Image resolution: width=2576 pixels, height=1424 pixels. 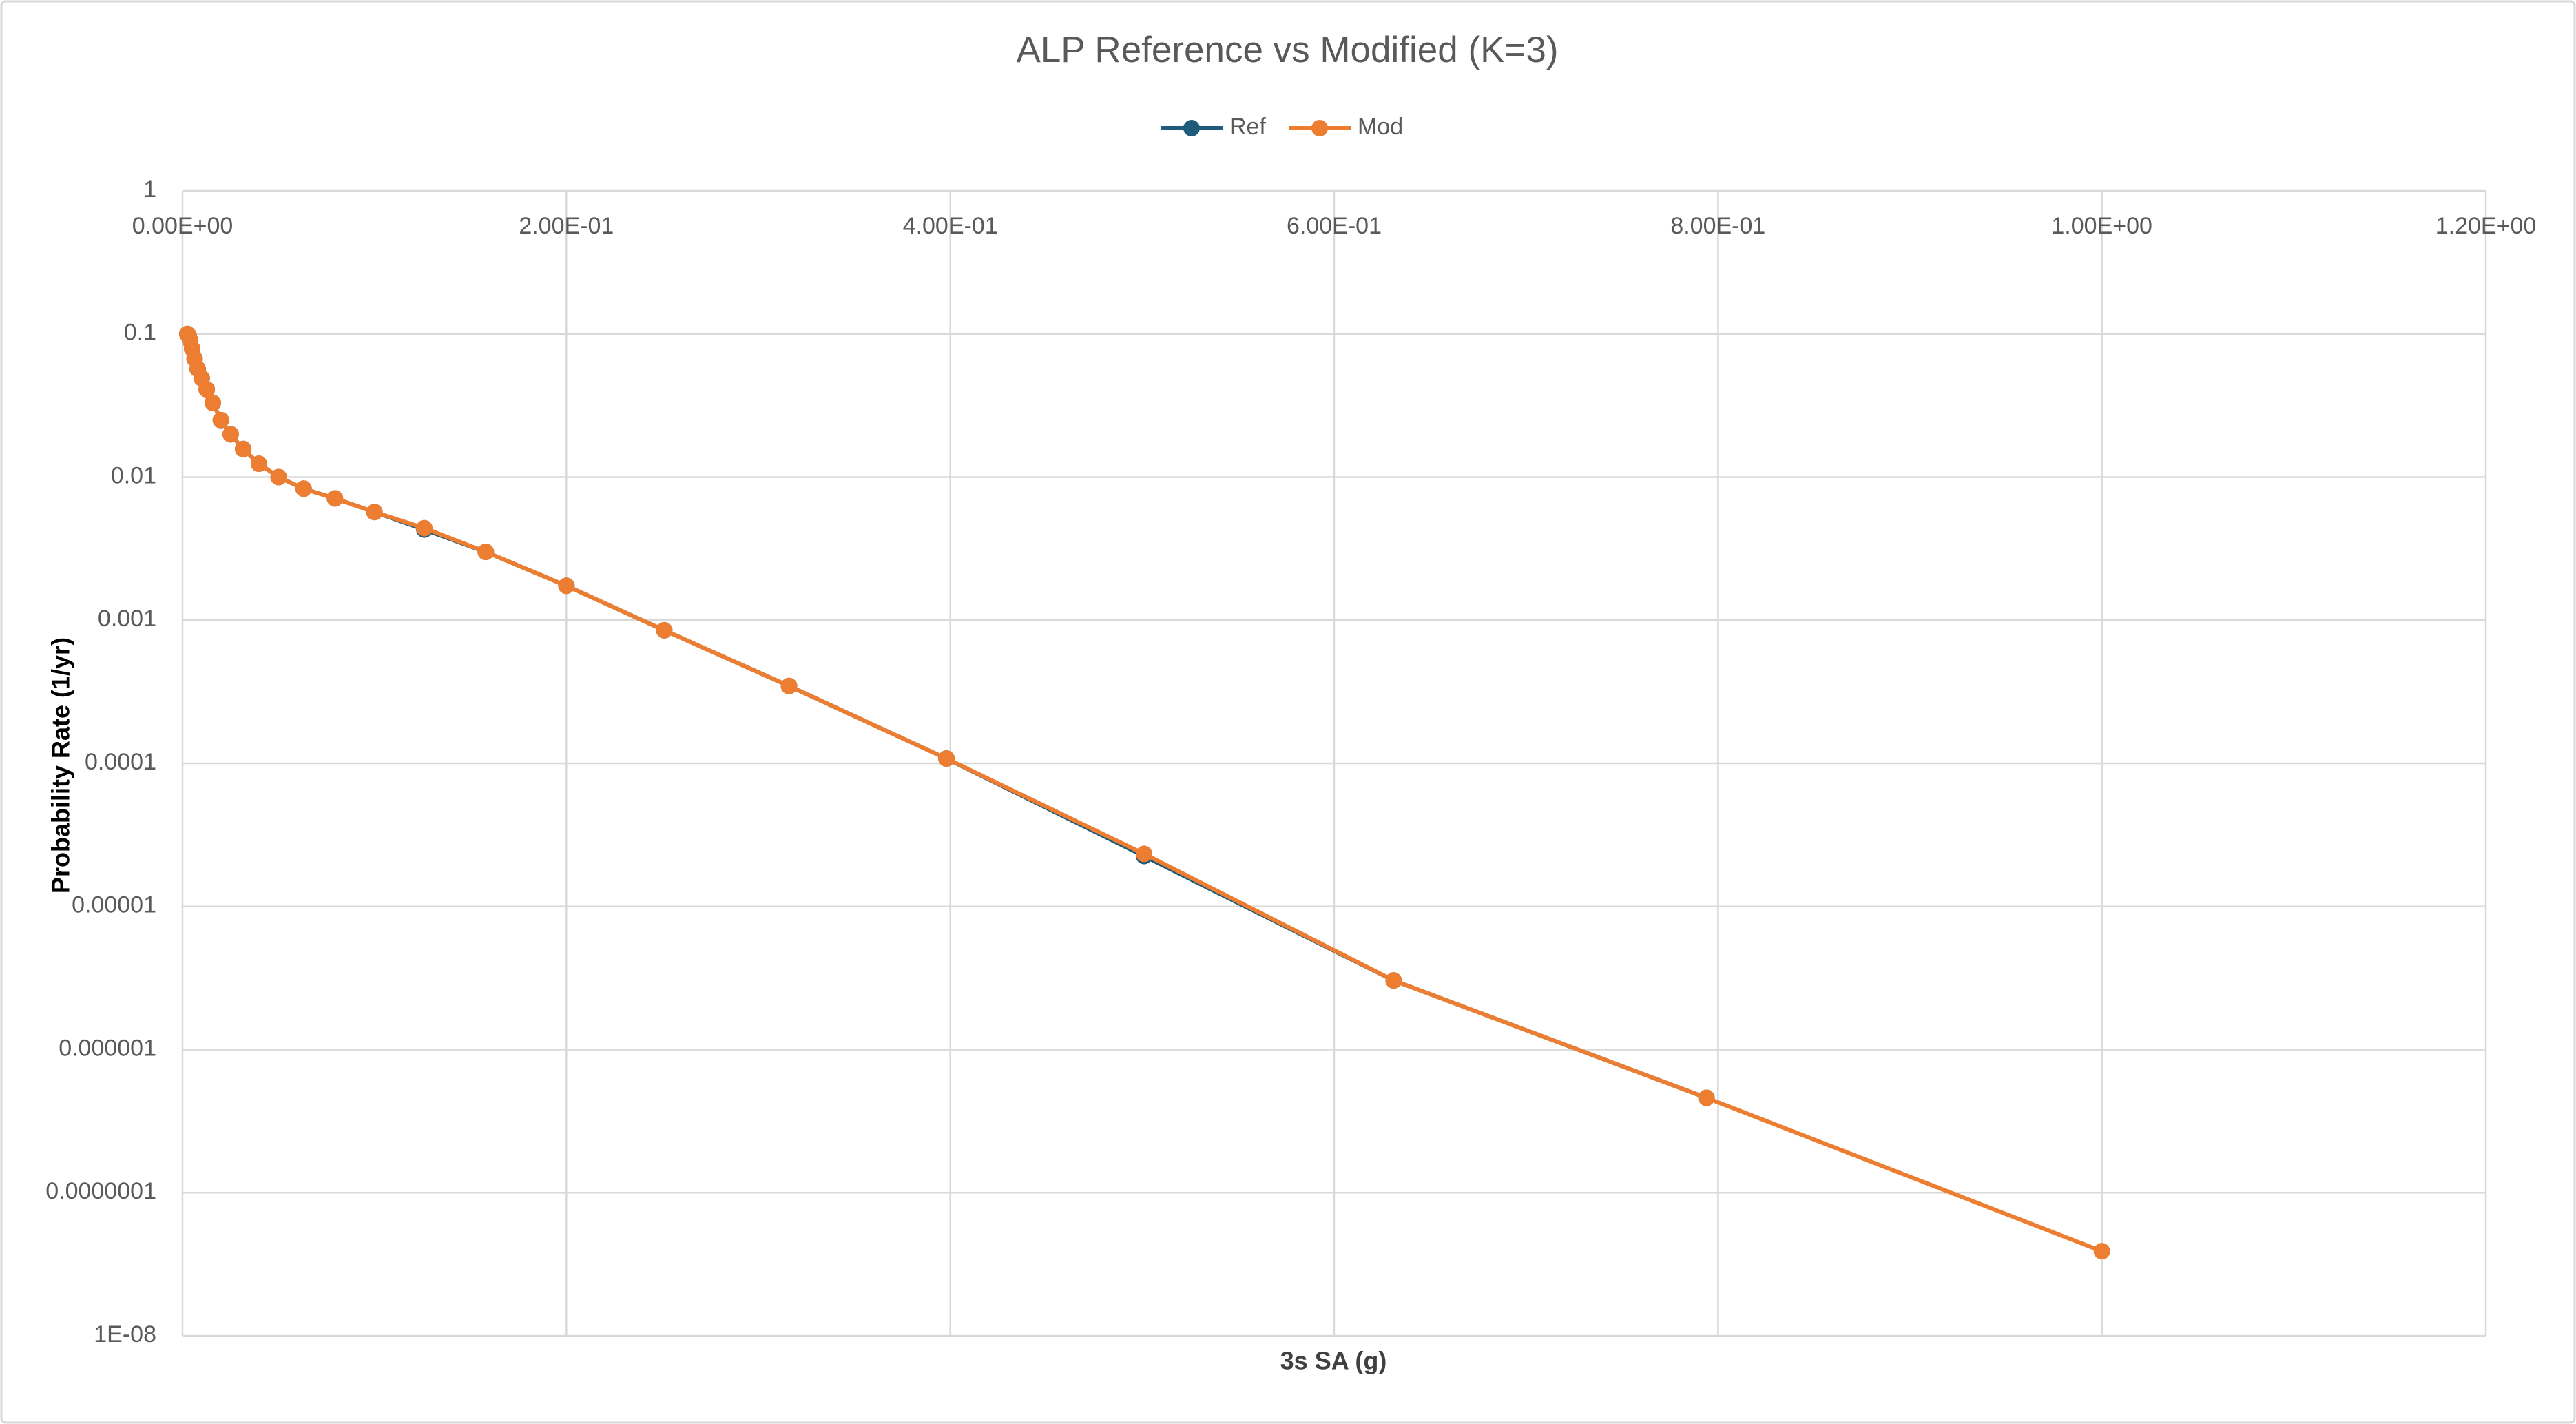 I want to click on x-tick-label: 2.00E-01, so click(x=566, y=226).